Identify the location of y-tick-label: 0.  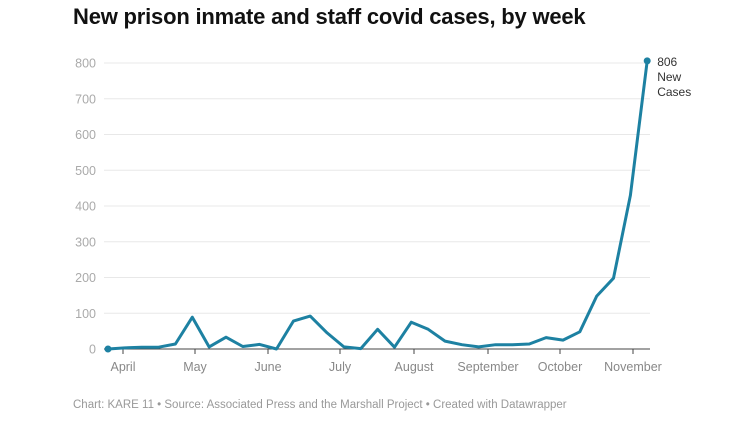
(92, 350).